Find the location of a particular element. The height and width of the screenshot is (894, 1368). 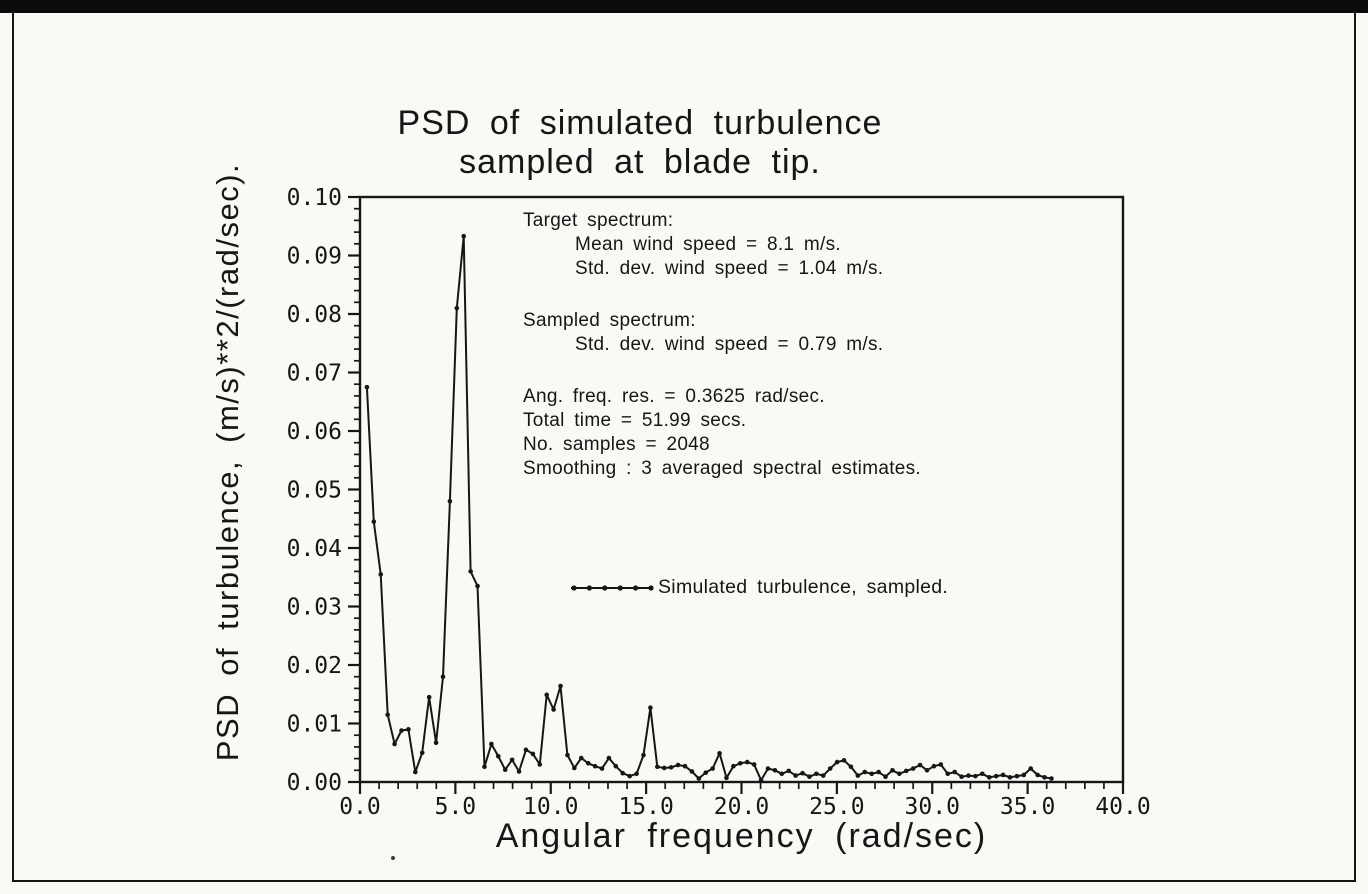

legend-sample is located at coordinates (612, 588).